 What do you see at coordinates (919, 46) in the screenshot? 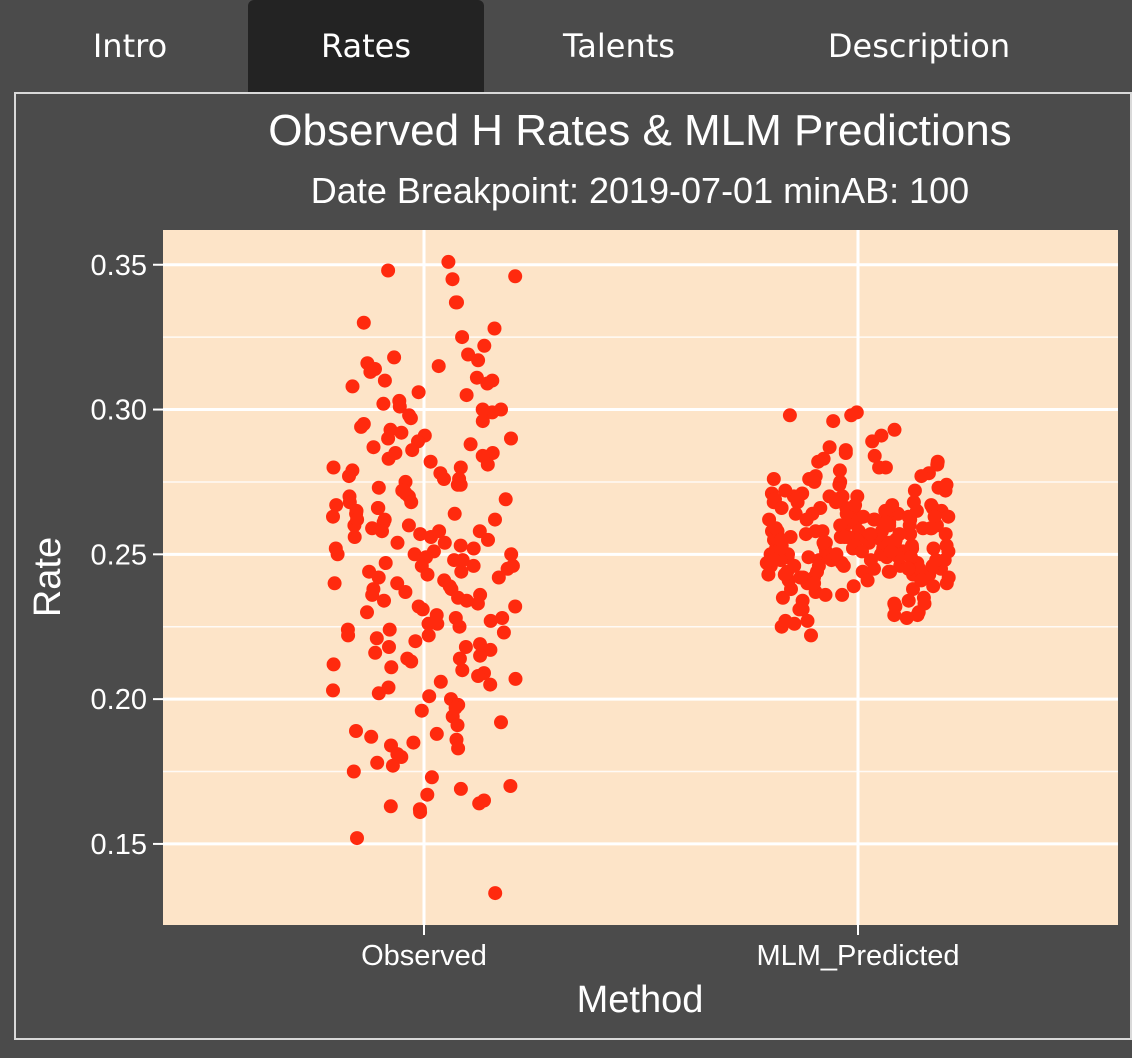
I see `tab-description: Description` at bounding box center [919, 46].